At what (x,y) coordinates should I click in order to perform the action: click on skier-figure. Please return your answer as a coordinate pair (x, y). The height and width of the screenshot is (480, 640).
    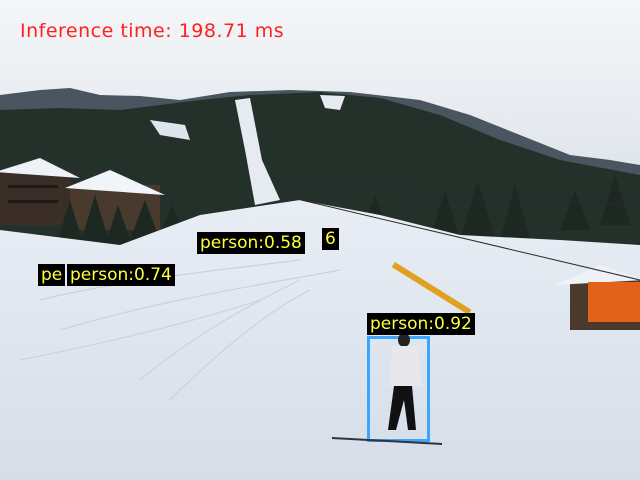
    Looking at the image, I should click on (387, 389).